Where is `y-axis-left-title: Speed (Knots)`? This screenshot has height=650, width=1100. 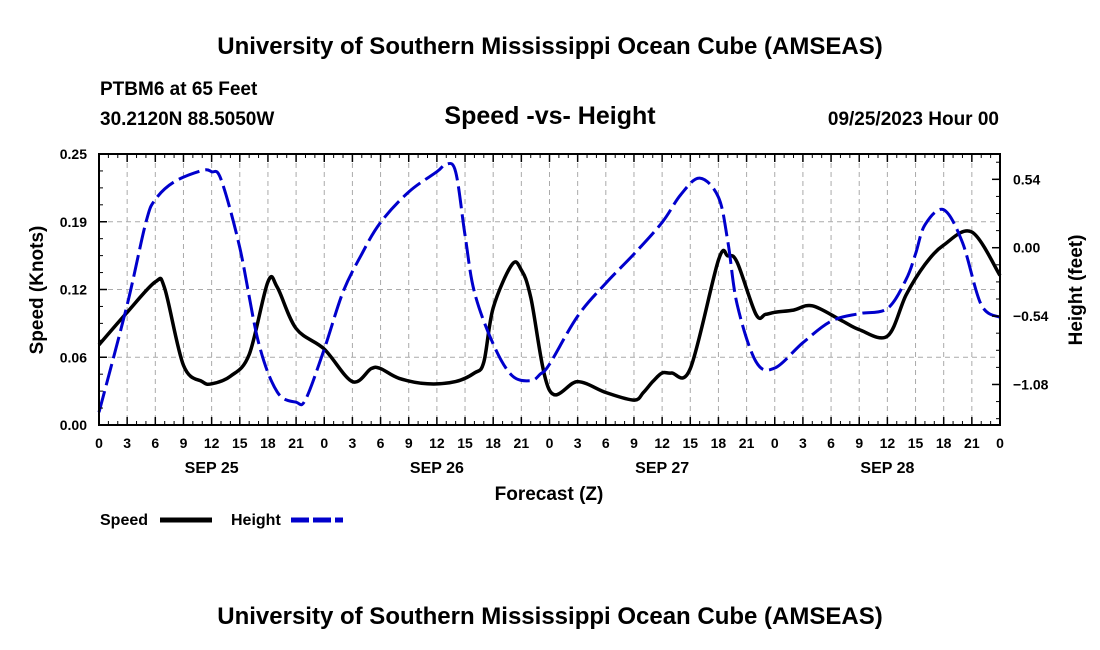 y-axis-left-title: Speed (Knots) is located at coordinates (37, 290).